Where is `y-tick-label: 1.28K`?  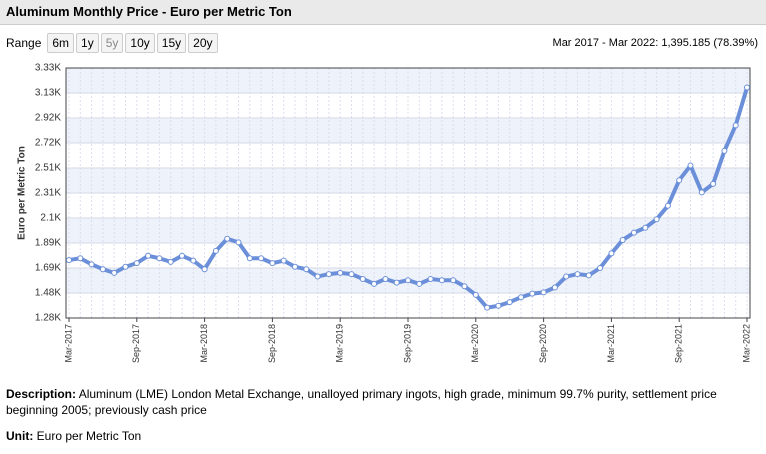
y-tick-label: 1.28K is located at coordinates (48, 318).